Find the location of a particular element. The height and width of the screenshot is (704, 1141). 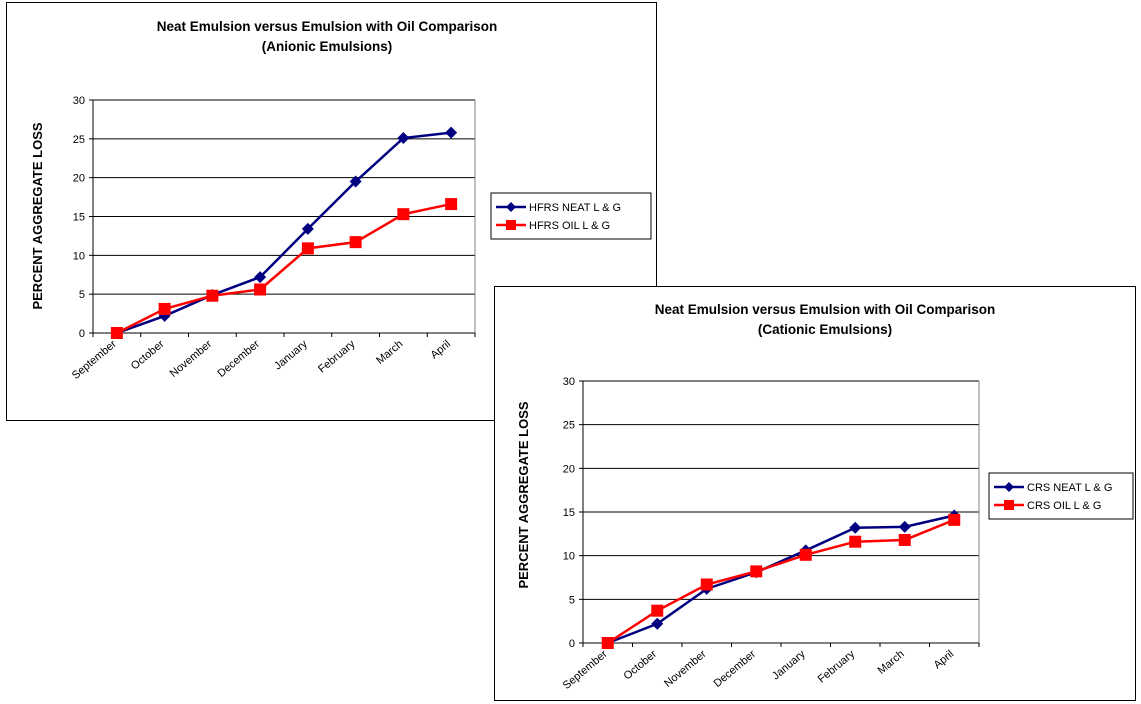

legend: HFRS NEAT L & G HFRS OIL L & G is located at coordinates (571, 216).